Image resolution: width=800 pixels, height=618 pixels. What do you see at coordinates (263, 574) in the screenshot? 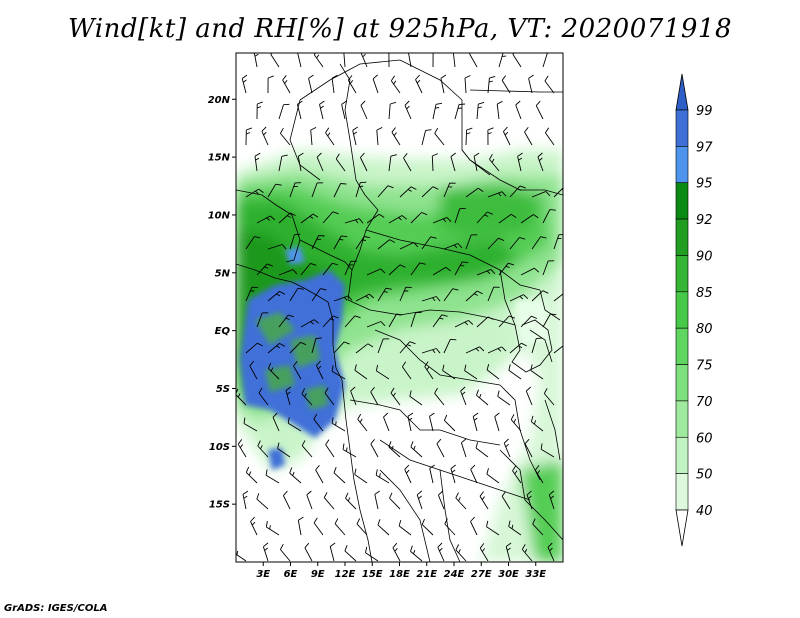
I see `lon-tick-label: 3E` at bounding box center [263, 574].